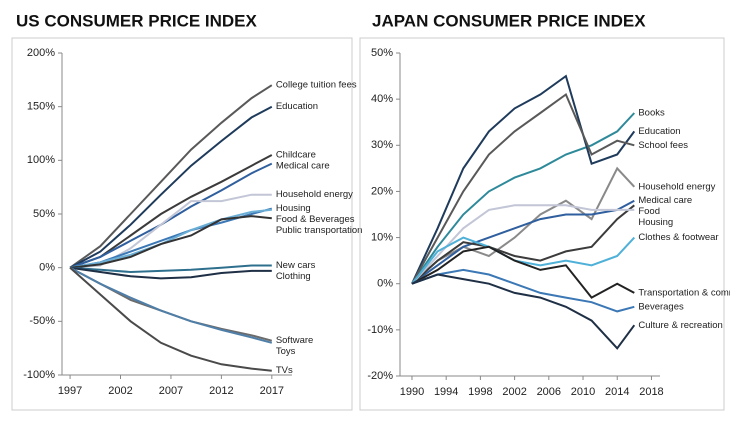  I want to click on series-label: New cars, so click(296, 265).